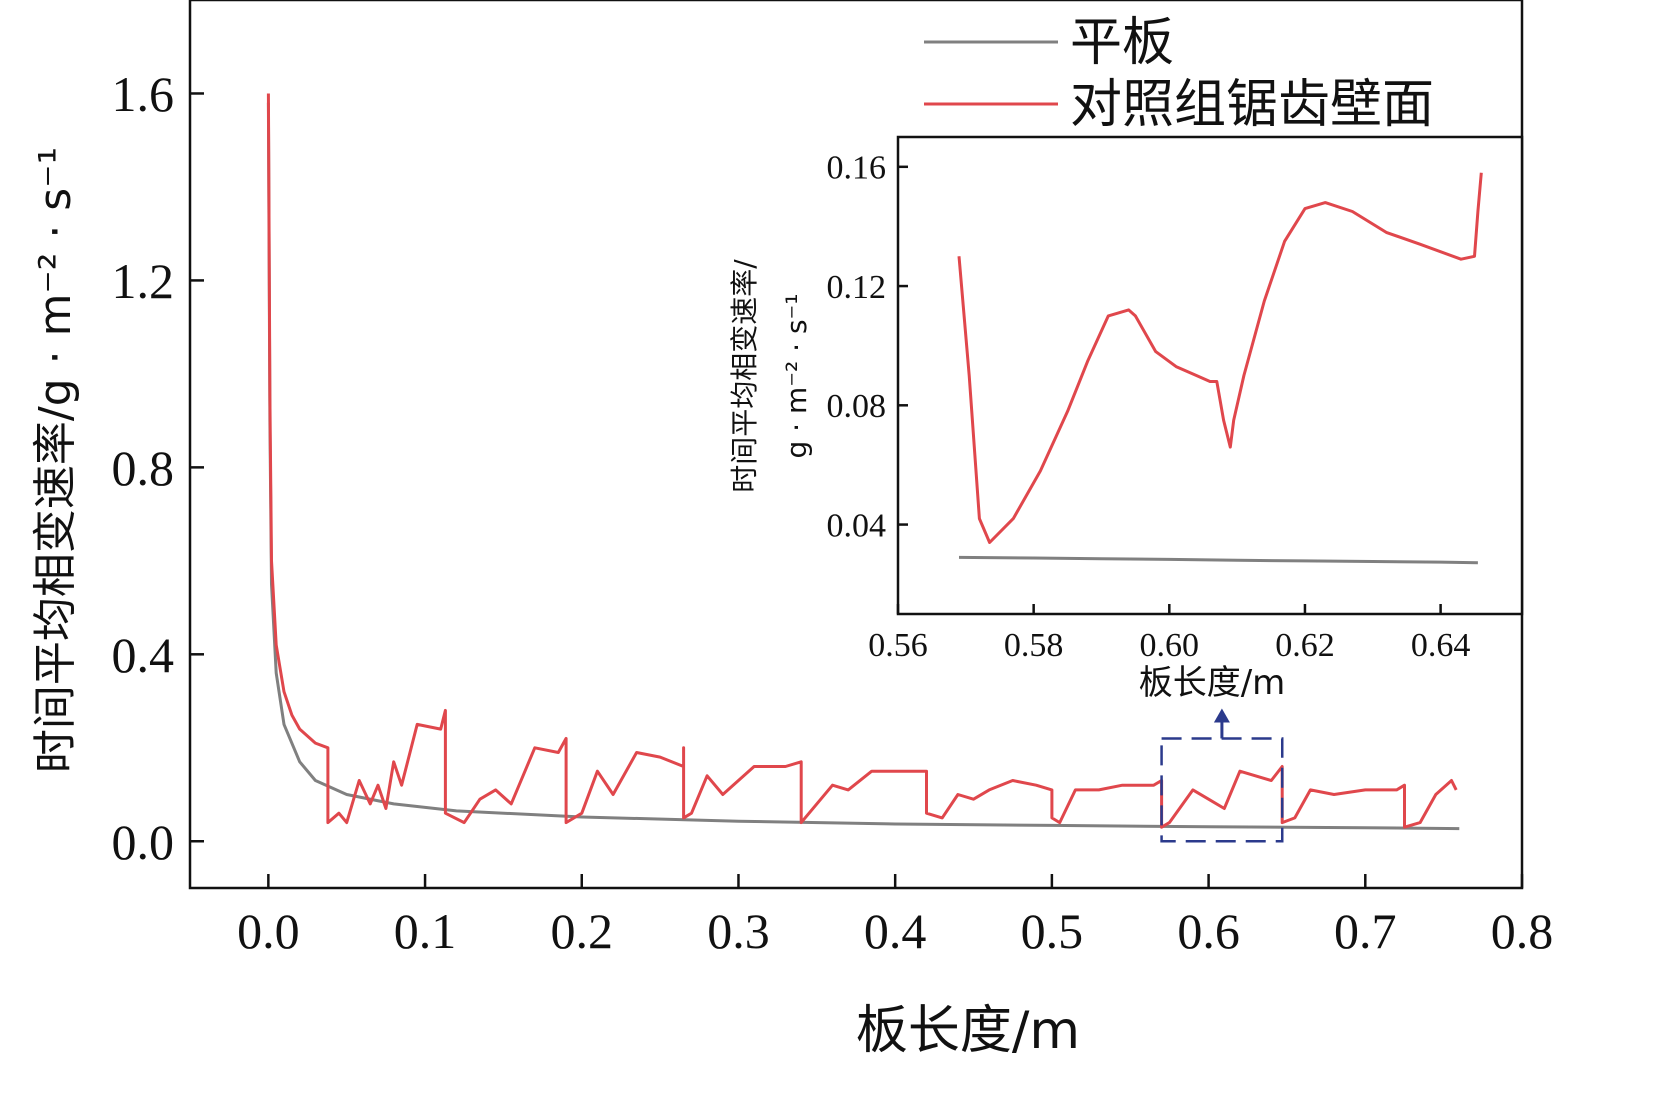  Describe the element at coordinates (1052, 931) in the screenshot. I see `x-tick-label: 0.5` at that location.